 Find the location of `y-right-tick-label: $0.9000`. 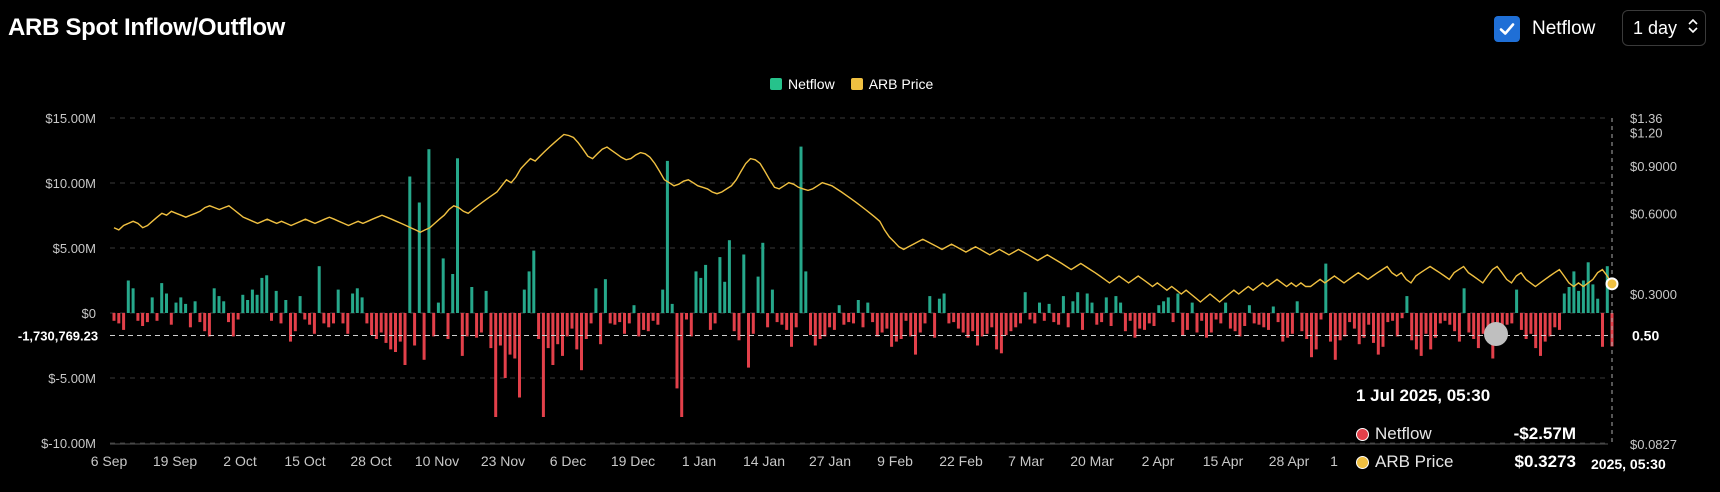

y-right-tick-label: $0.9000 is located at coordinates (1653, 166).